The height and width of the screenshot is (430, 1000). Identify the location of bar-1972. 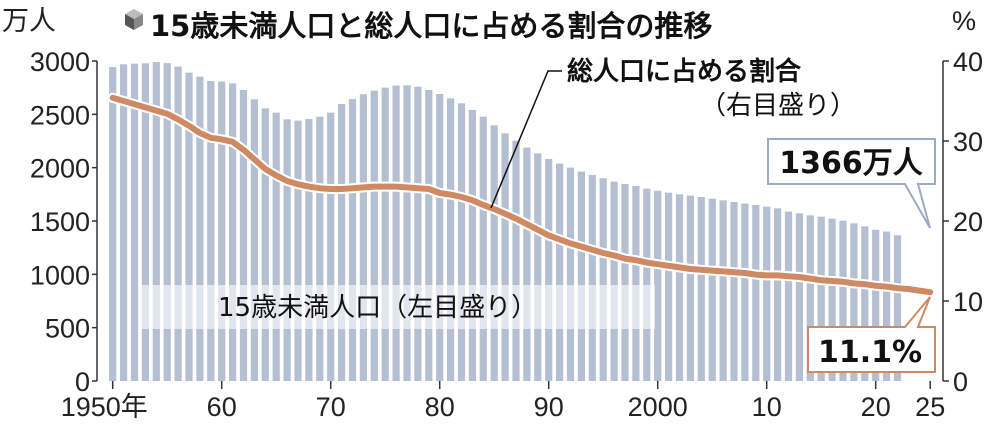
(352, 240).